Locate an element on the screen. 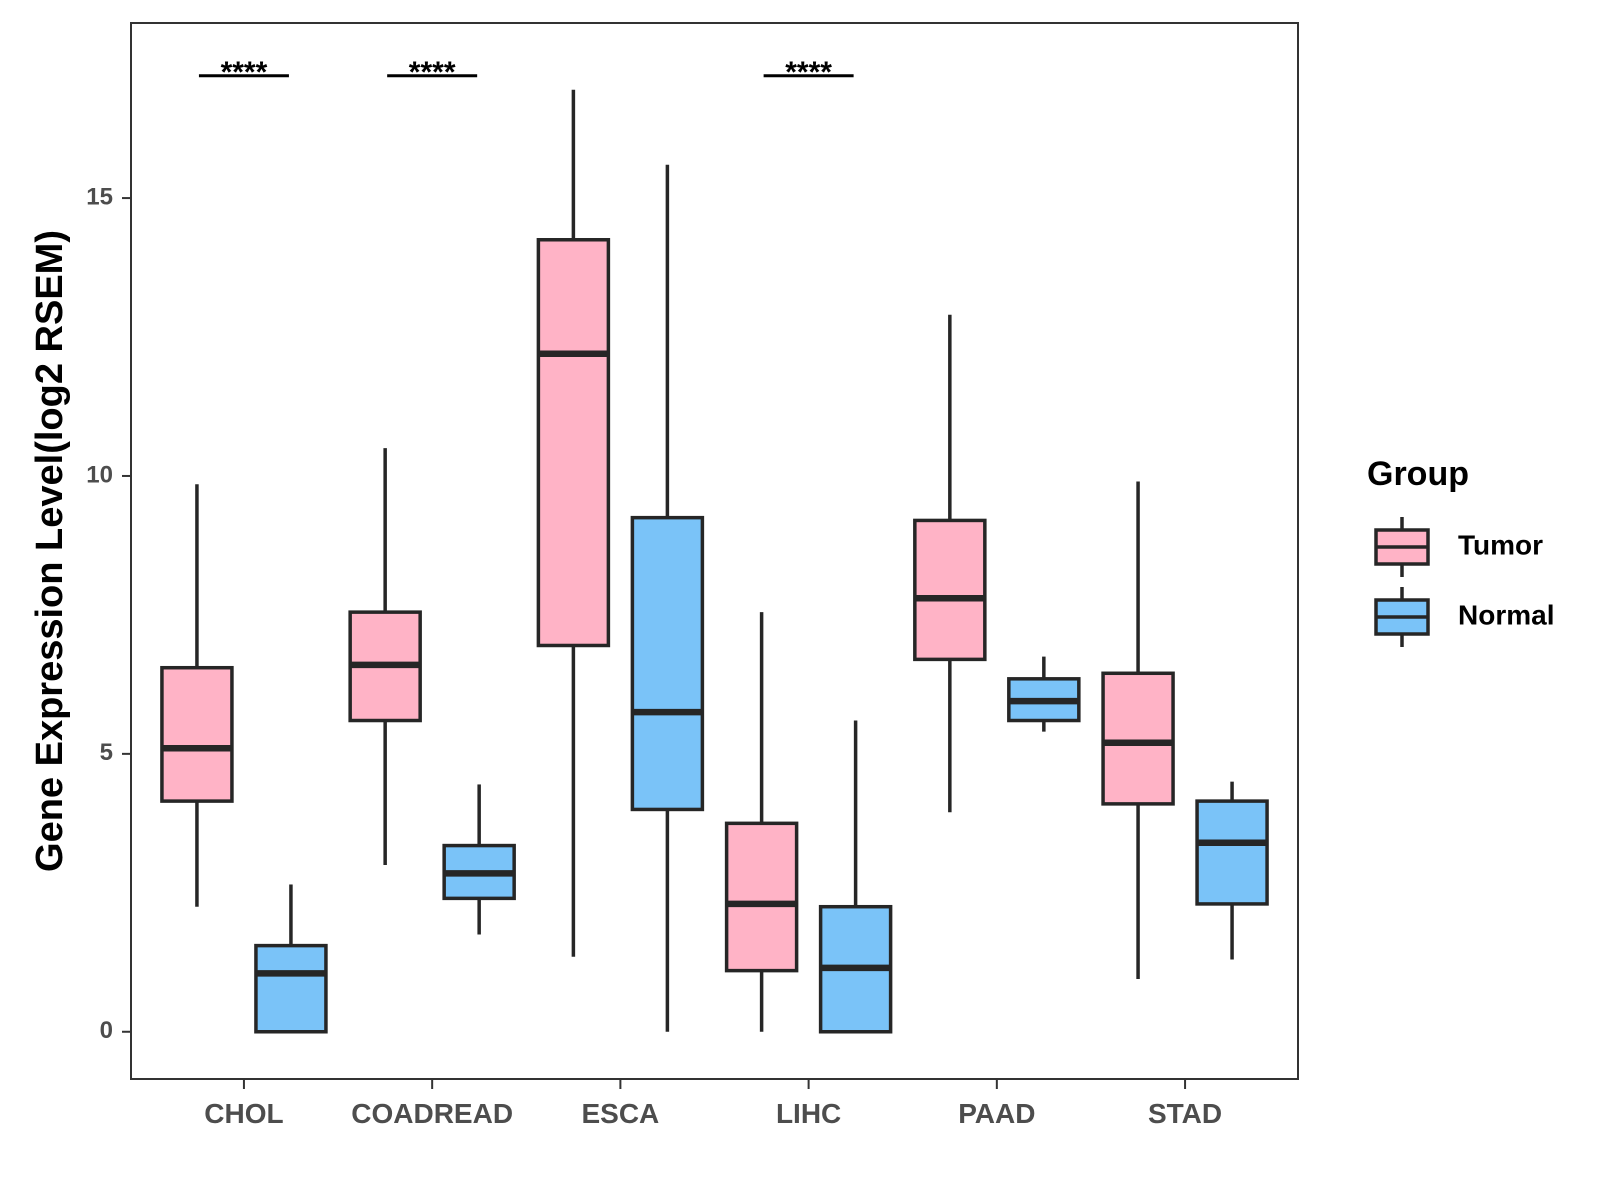 The width and height of the screenshot is (1600, 1200). x-tick-label-coadread: COADREAD is located at coordinates (432, 1113).